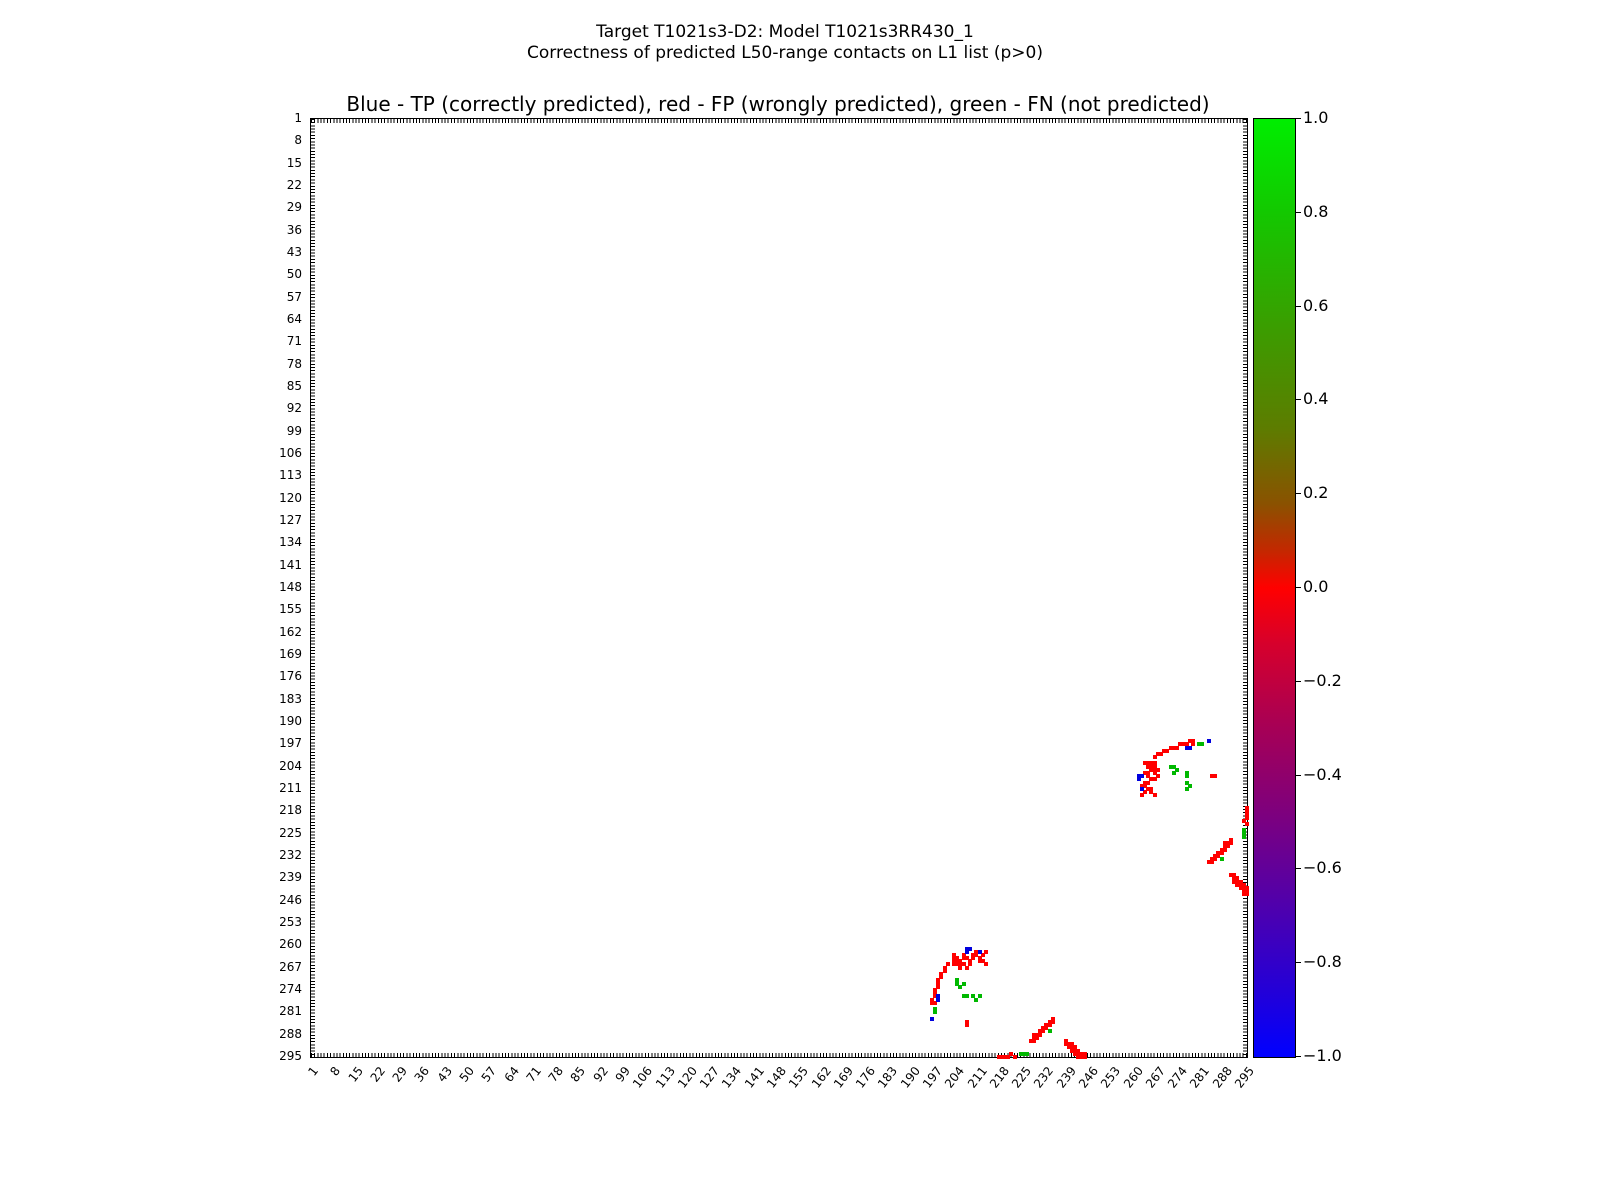  What do you see at coordinates (1316, 211) in the screenshot?
I see `colorbar-tick-label: 0.8` at bounding box center [1316, 211].